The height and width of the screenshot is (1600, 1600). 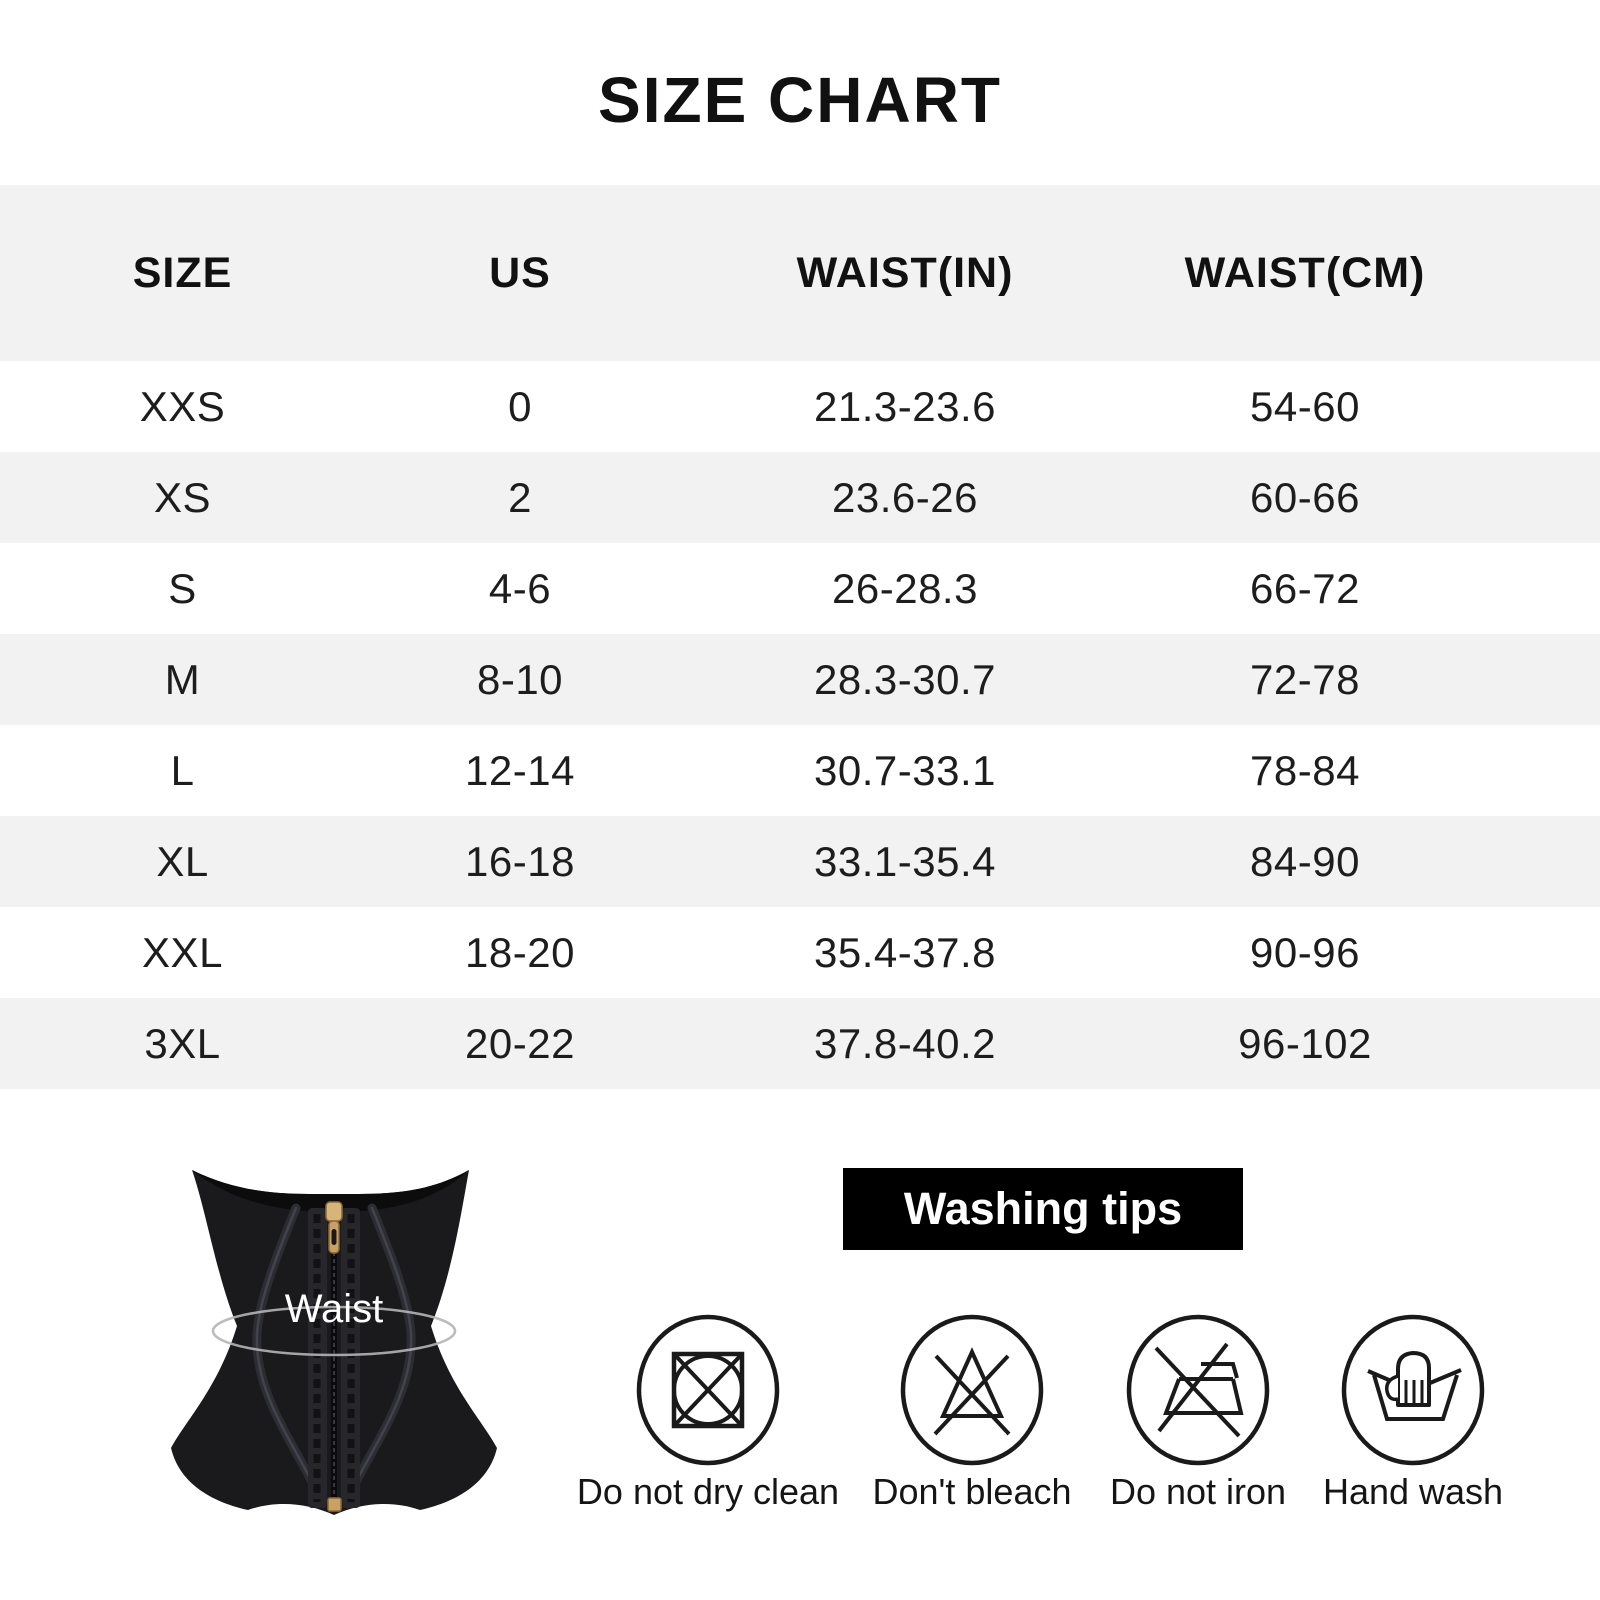 I want to click on table-cell-size: 3XL, so click(x=182, y=1043).